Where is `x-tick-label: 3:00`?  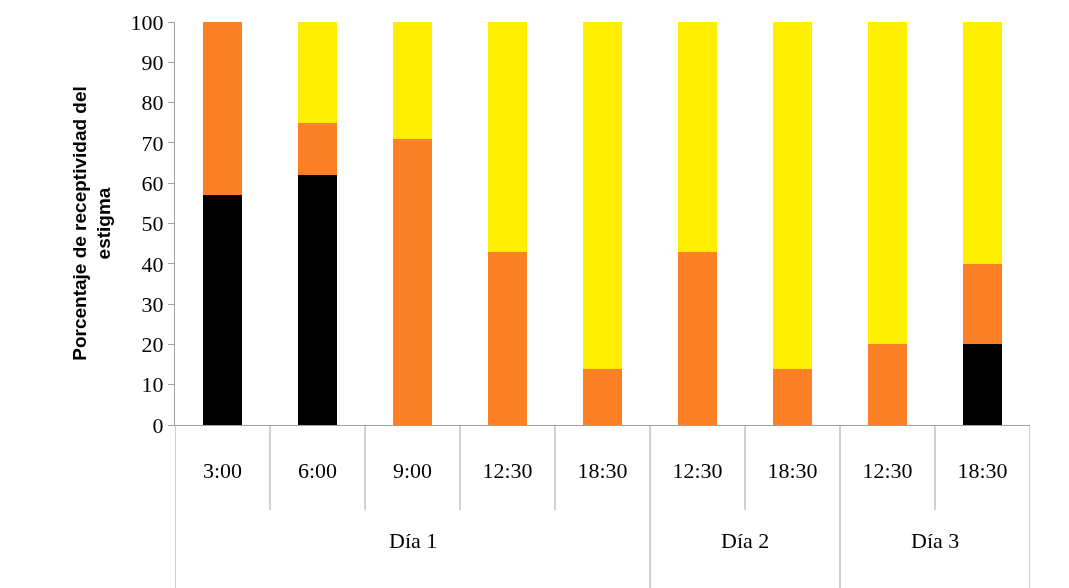
x-tick-label: 3:00 is located at coordinates (222, 471).